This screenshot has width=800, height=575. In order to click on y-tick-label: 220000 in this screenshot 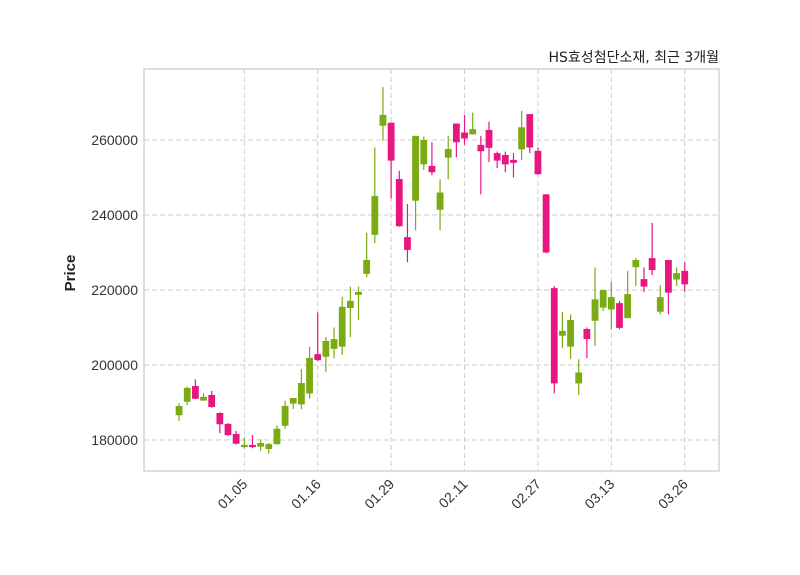, I will do `click(114, 290)`.